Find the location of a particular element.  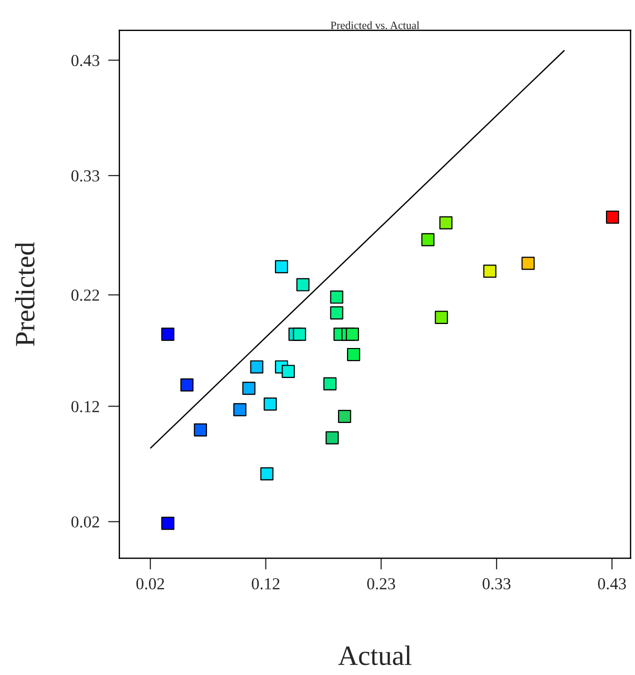

y-axis-title: Predicted is located at coordinates (25, 294).